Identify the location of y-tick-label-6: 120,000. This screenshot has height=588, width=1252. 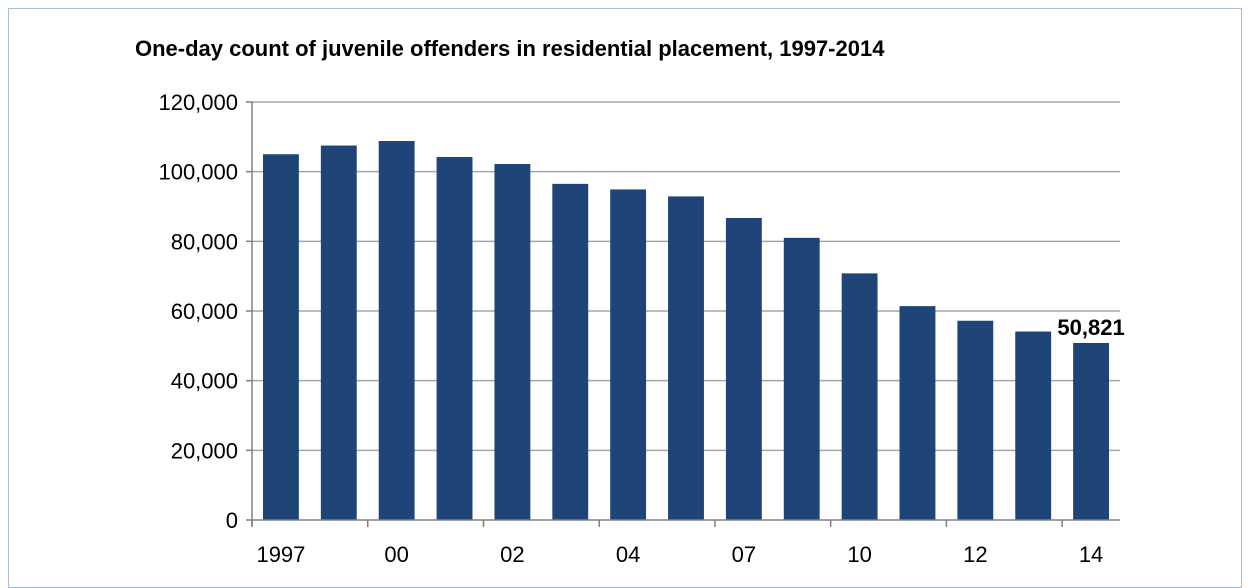
(198, 102).